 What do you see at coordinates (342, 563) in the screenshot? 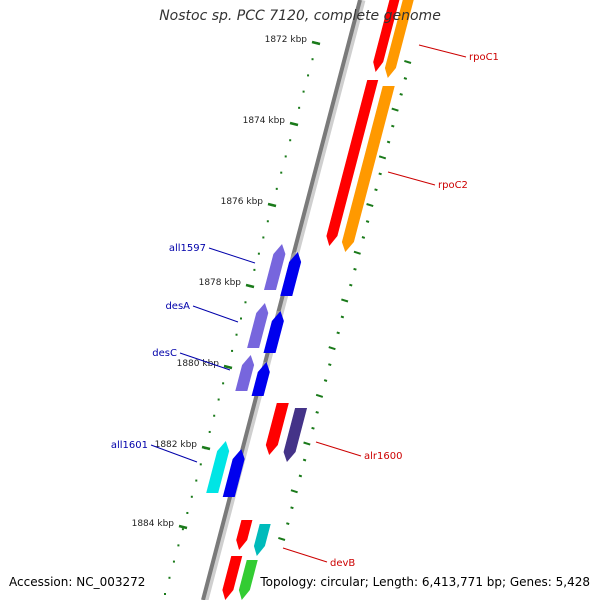
I see `gene-label-devB: devB` at bounding box center [342, 563].